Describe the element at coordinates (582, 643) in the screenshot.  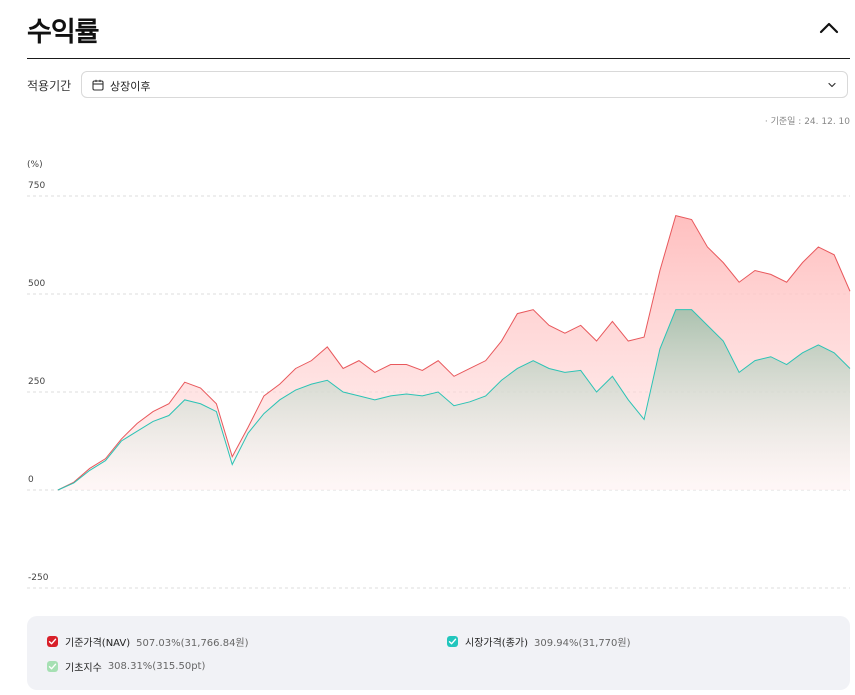
I see `legend-value: 309.94%(31,770원)` at that location.